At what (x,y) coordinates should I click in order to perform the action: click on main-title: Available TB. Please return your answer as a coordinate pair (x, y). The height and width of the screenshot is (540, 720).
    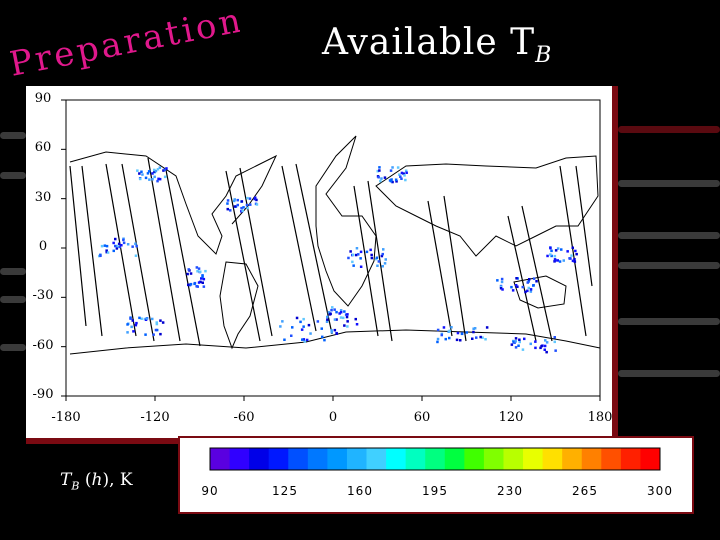
    Looking at the image, I should click on (437, 45).